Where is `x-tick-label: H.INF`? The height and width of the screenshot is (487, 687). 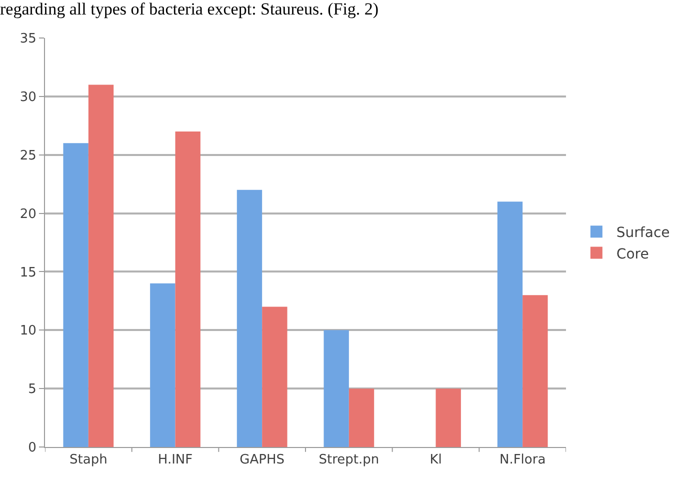
x-tick-label: H.INF is located at coordinates (175, 460).